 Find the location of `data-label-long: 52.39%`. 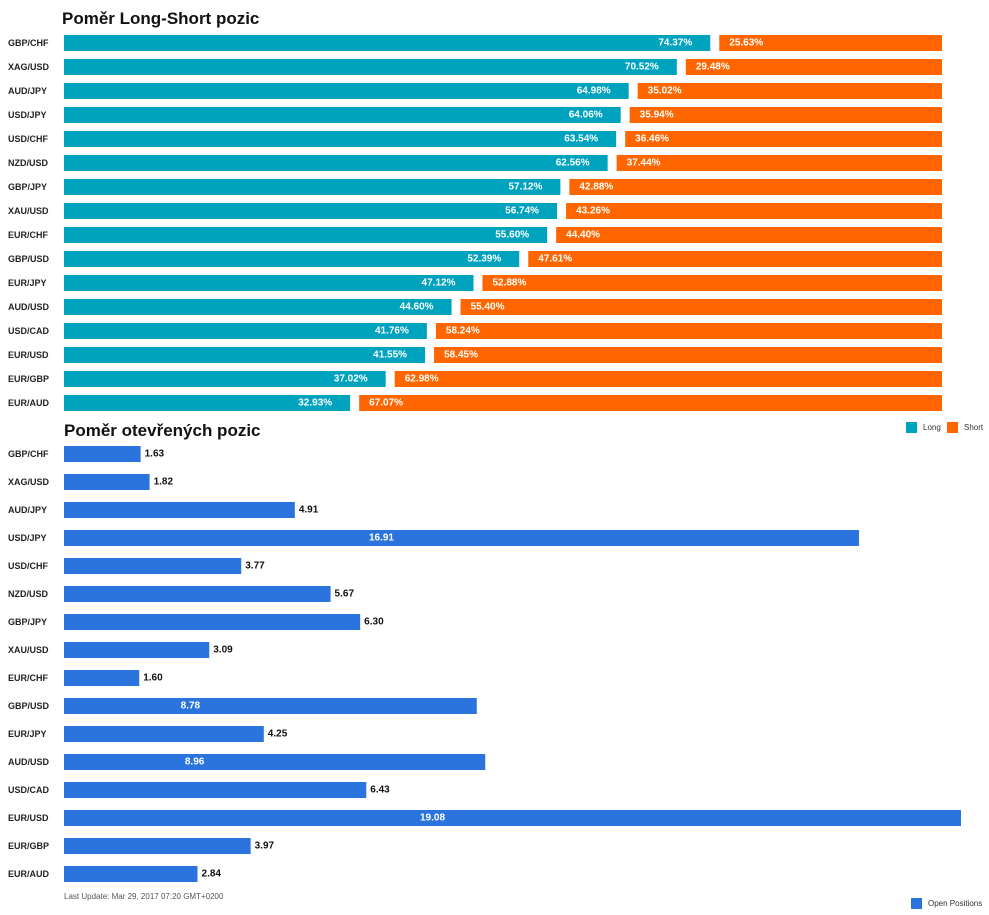

data-label-long: 52.39% is located at coordinates (484, 259).